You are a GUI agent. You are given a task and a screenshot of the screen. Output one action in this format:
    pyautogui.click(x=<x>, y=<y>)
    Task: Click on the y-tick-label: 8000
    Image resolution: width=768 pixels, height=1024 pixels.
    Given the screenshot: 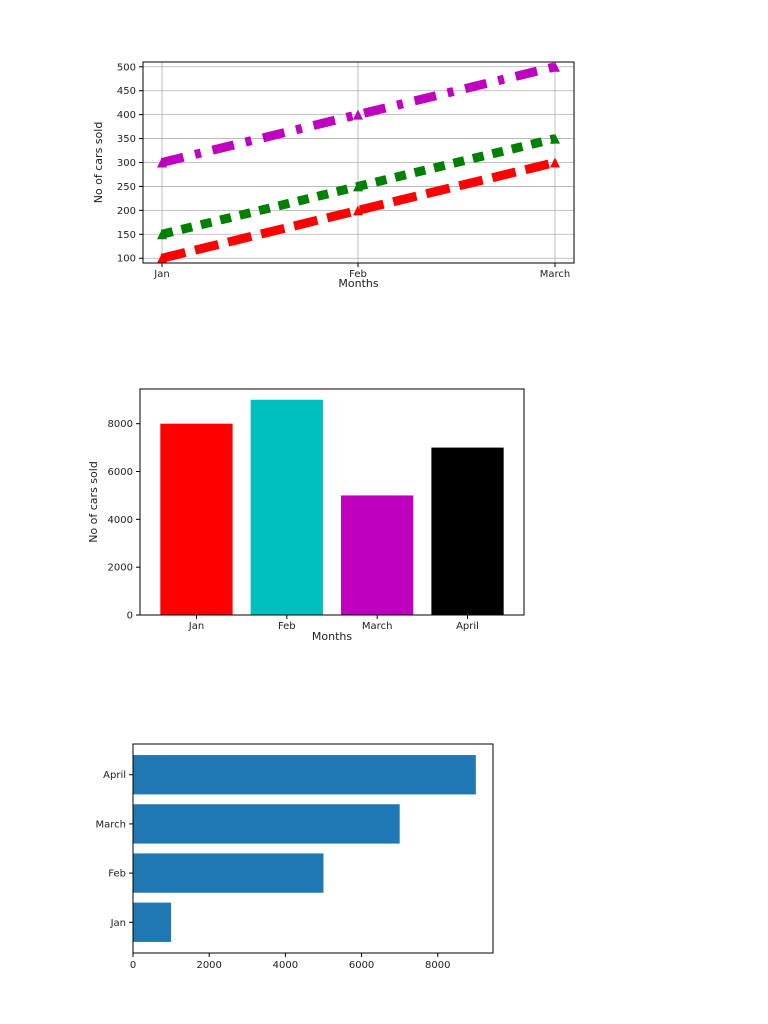 What is the action you would take?
    pyautogui.click(x=120, y=424)
    